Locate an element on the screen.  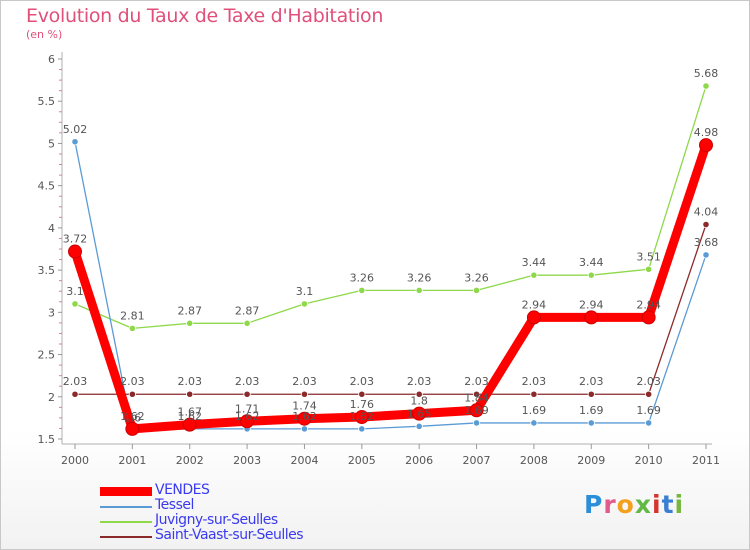
x-tick-label: 2003 is located at coordinates (247, 460).